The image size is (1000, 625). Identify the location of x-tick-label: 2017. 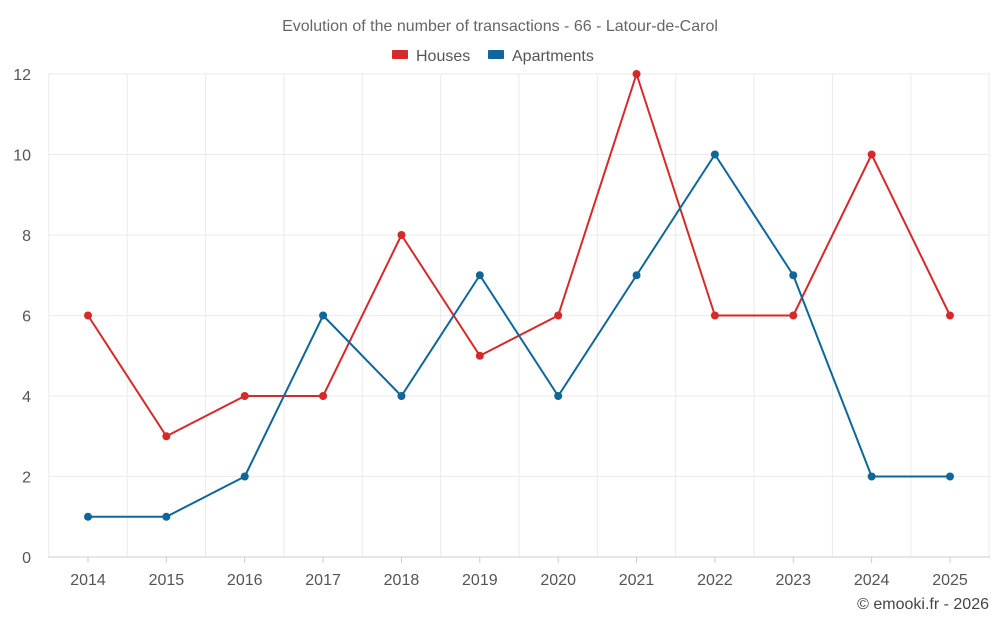
(323, 580).